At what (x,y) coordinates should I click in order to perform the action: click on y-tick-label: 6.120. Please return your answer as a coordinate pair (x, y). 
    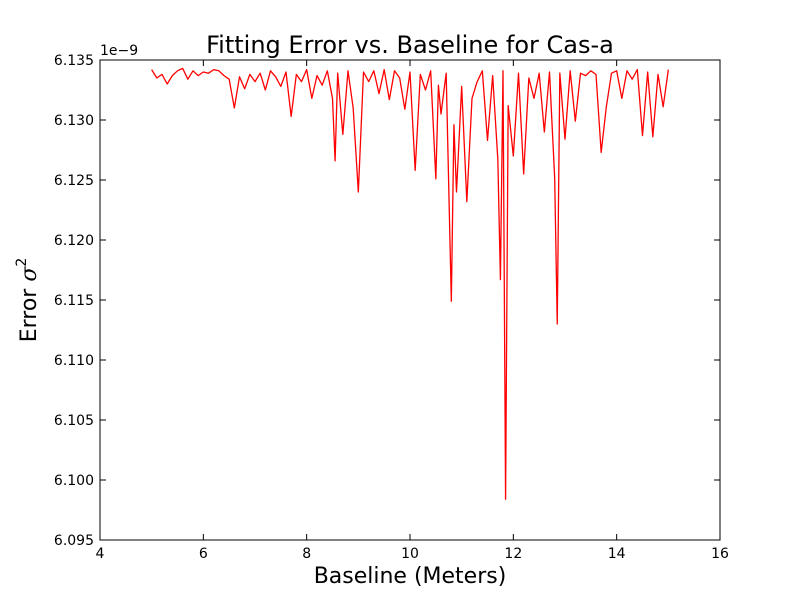
    Looking at the image, I should click on (74, 241).